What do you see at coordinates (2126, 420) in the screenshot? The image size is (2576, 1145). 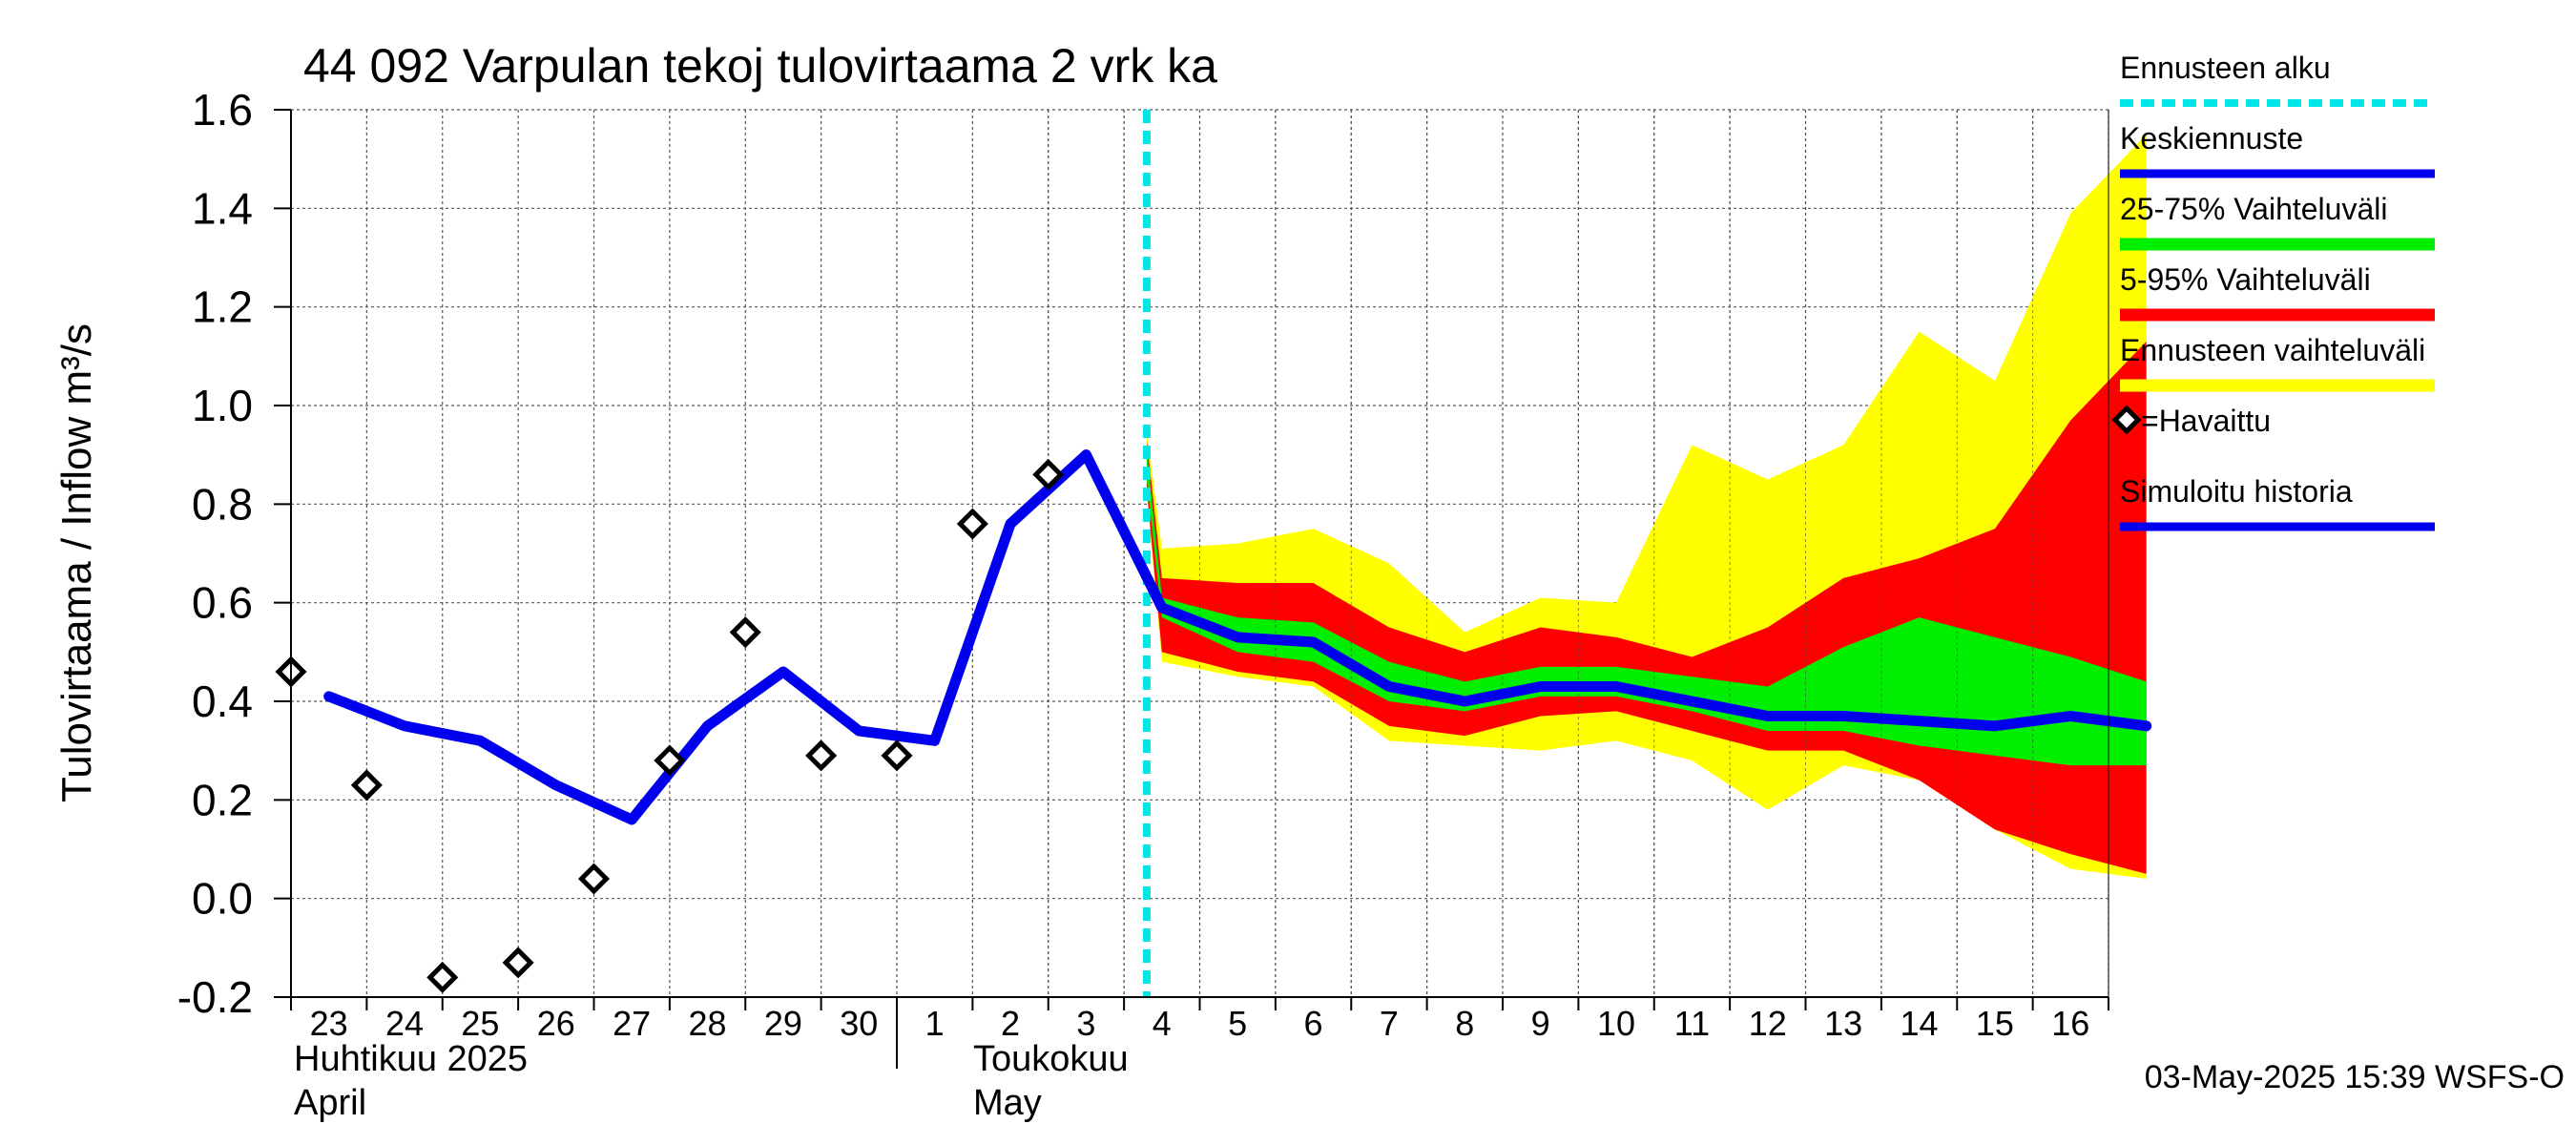 I see `legend-marker-observed` at bounding box center [2126, 420].